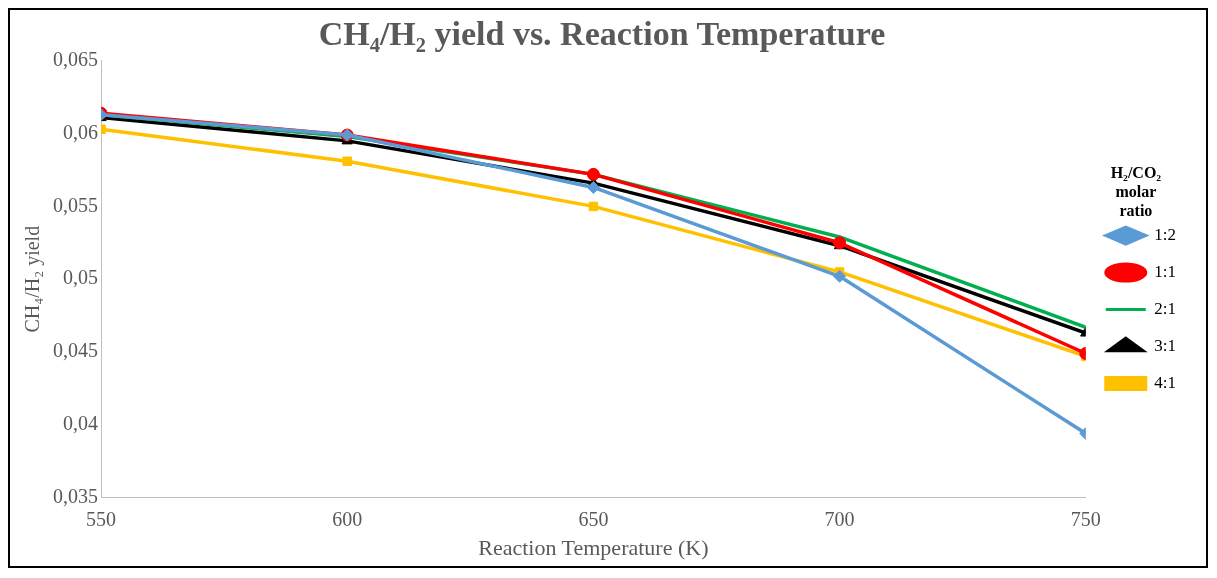 This screenshot has width=1217, height=578. Describe the element at coordinates (80, 423) in the screenshot. I see `y-tick-label: 0,04` at that location.